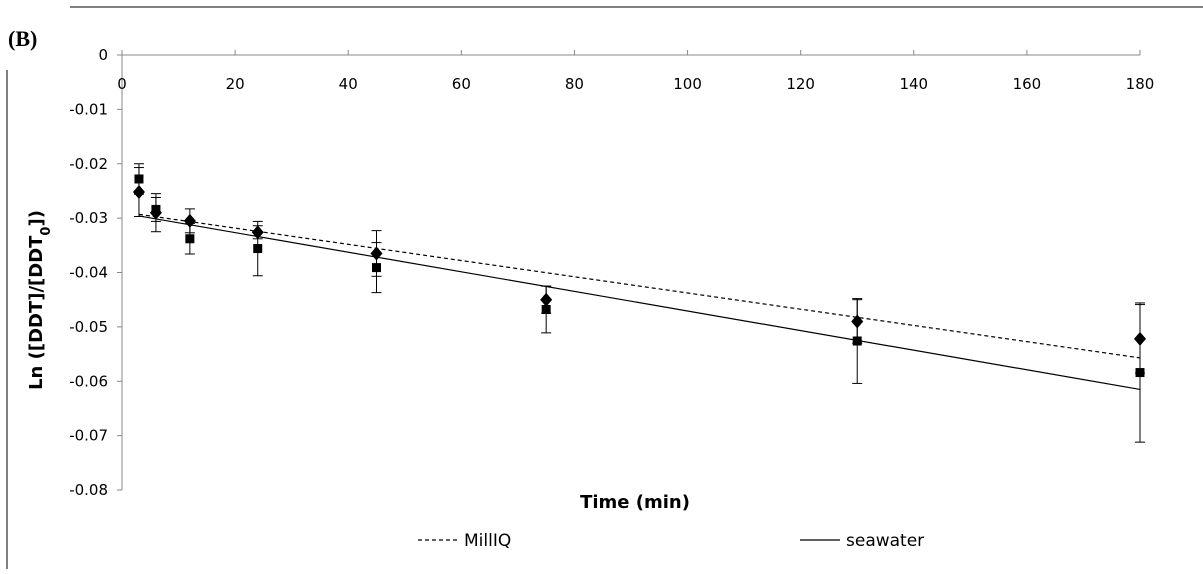 This screenshot has width=1203, height=574. Describe the element at coordinates (635, 502) in the screenshot. I see `x-axis-title: Time (min)` at that location.